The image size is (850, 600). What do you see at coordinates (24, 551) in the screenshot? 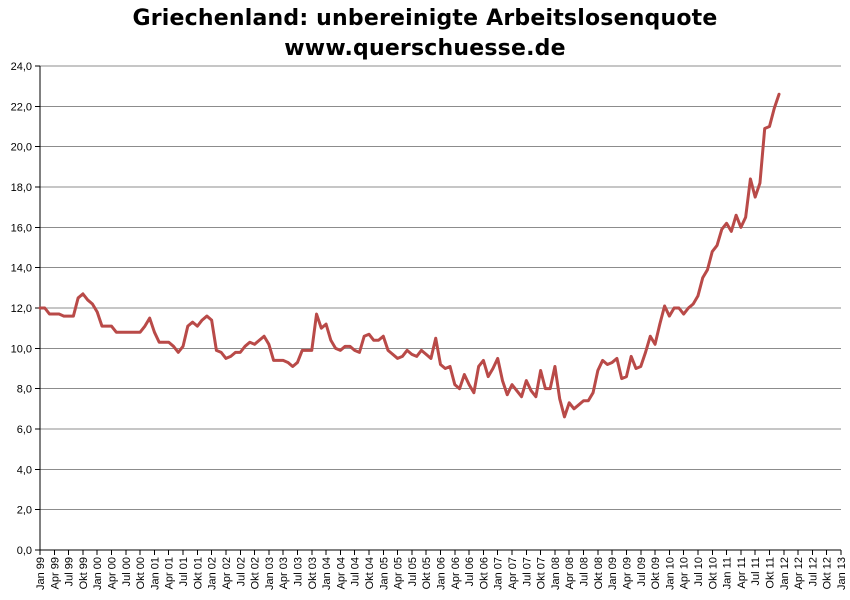
I see `y-tick-label: 0,0` at bounding box center [24, 551].